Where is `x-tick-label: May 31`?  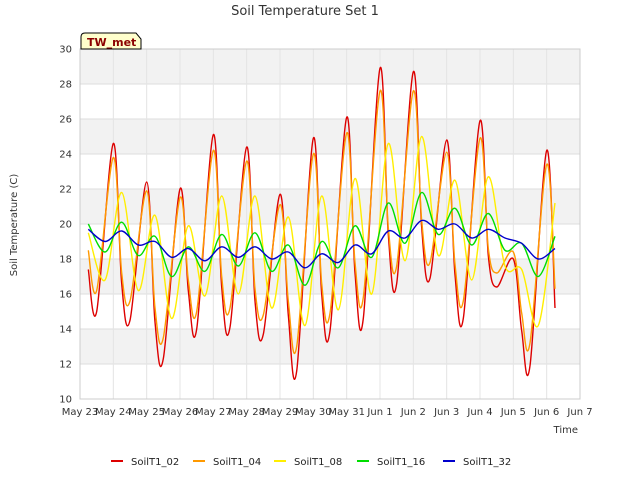
x-tick-label: May 31 is located at coordinates (346, 412).